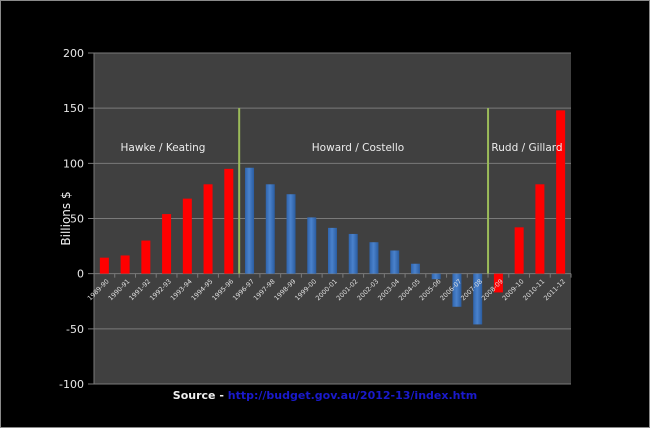 The image size is (650, 428). What do you see at coordinates (73, 53) in the screenshot?
I see `y-tick-label: 200` at bounding box center [73, 53].